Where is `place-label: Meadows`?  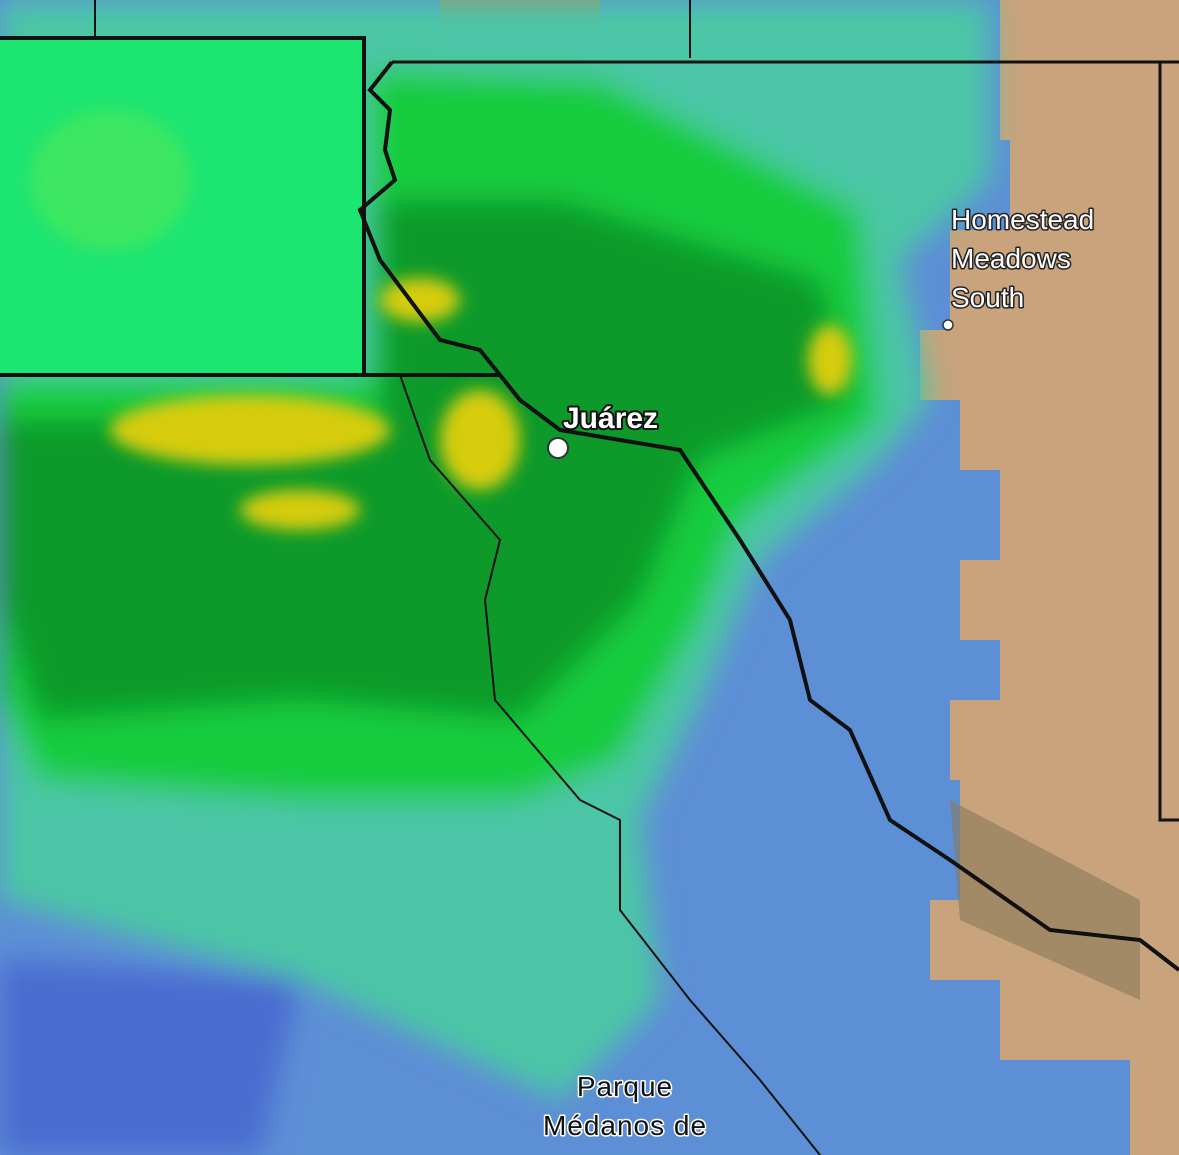 place-label: Meadows is located at coordinates (1011, 258).